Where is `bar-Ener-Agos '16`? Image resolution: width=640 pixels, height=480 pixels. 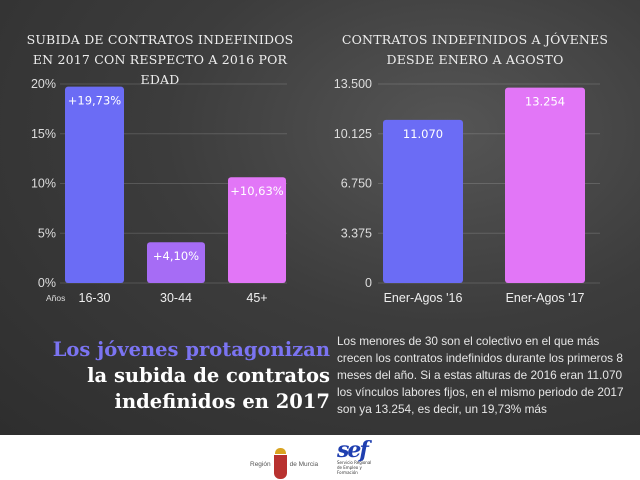 bar-Ener-Agos '16 is located at coordinates (423, 201).